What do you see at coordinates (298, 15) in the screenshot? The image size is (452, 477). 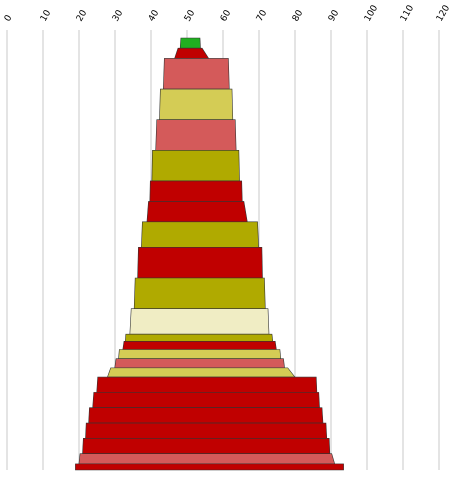 I see `x-tick-label: 80` at bounding box center [298, 15].